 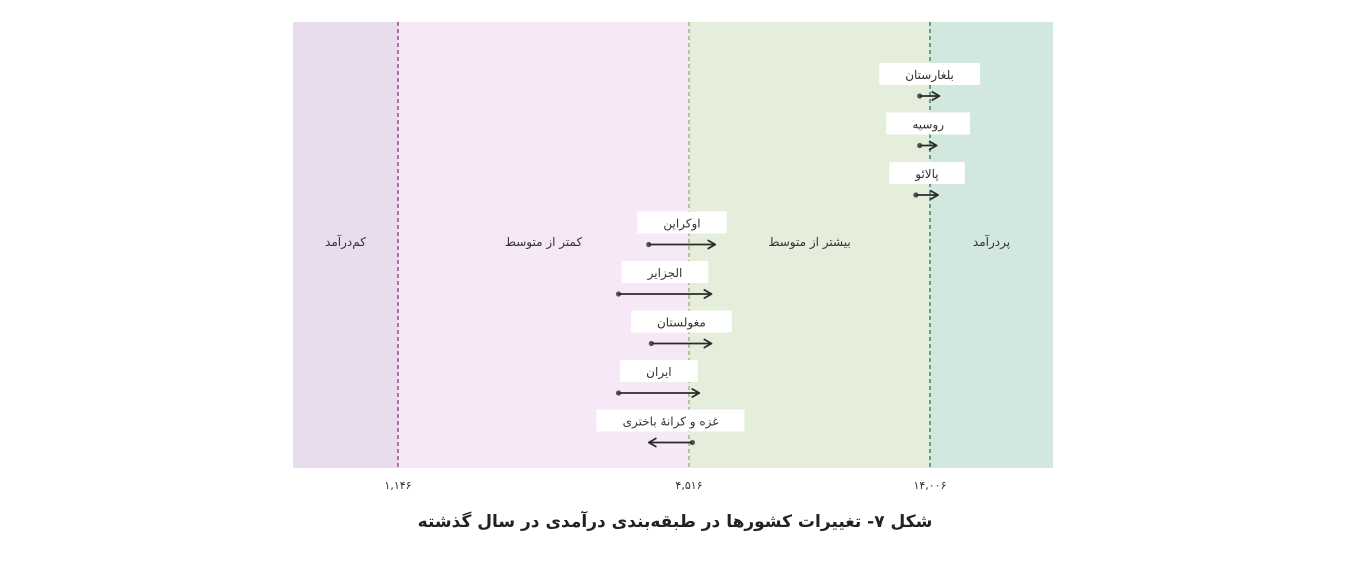 I want to click on country-label-2: پالائو, so click(x=926, y=174).